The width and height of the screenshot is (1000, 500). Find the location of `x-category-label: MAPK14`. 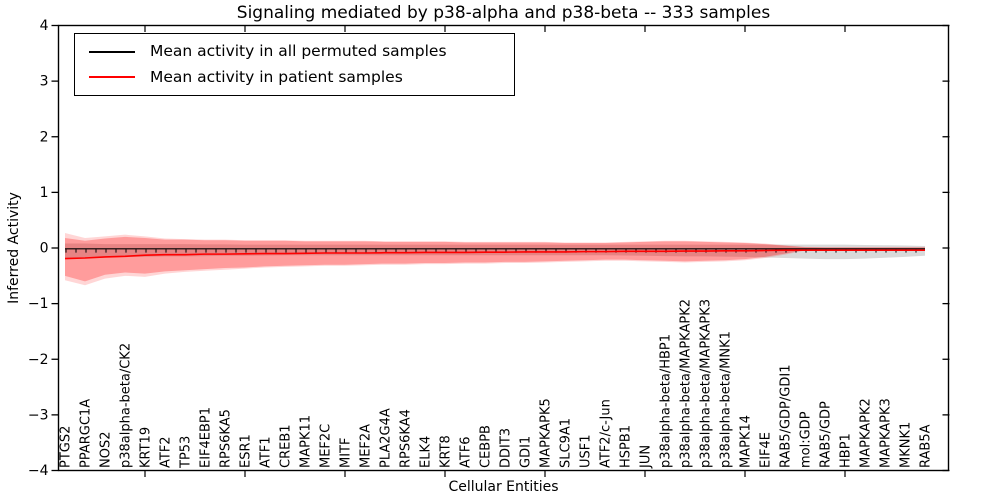

x-category-label: MAPK14 is located at coordinates (746, 441).